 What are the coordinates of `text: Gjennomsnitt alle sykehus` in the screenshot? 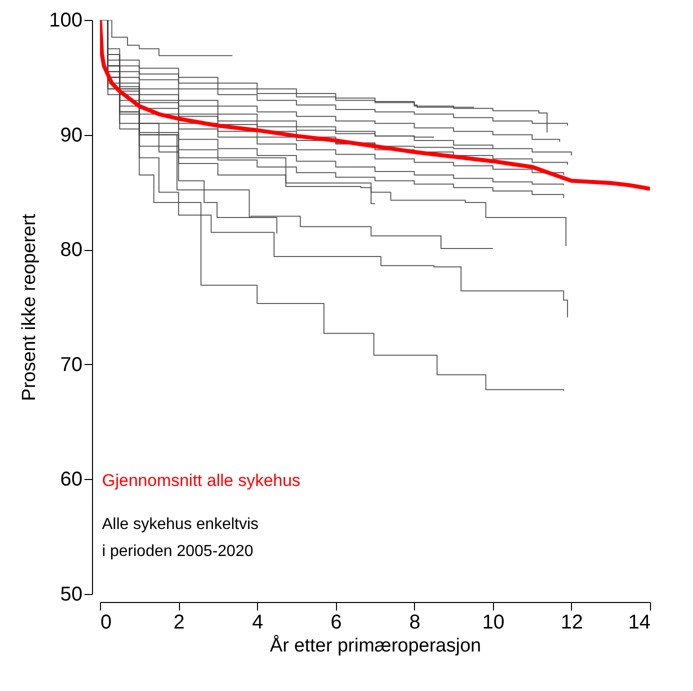 It's located at (201, 480).